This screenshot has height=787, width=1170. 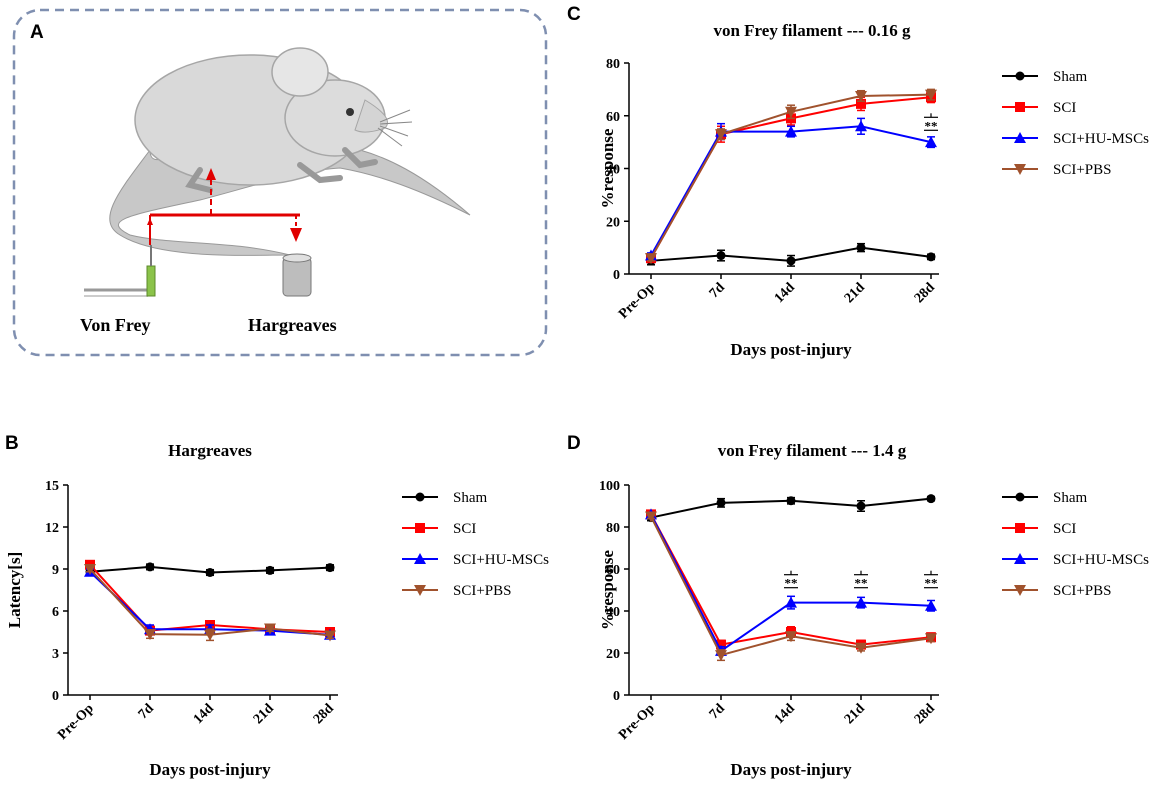 What do you see at coordinates (115, 325) in the screenshot?
I see `von-frey-label: Von Frey` at bounding box center [115, 325].